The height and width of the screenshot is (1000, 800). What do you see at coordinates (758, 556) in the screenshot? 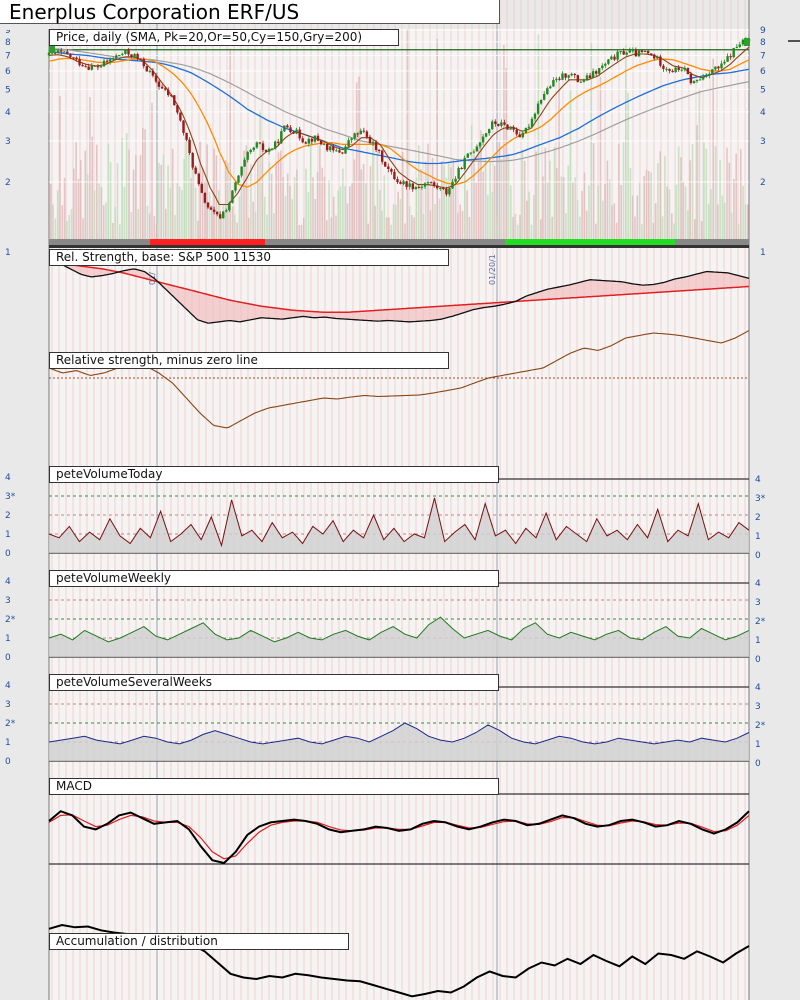
I see `vol-today-tick-right: 0` at bounding box center [758, 556].